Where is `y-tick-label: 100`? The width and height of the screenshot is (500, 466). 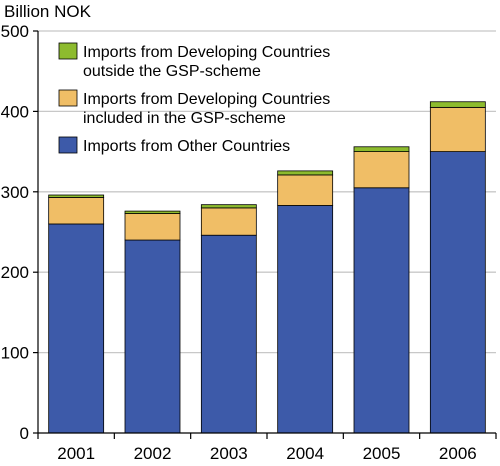
y-tick-label: 100 is located at coordinates (15, 353).